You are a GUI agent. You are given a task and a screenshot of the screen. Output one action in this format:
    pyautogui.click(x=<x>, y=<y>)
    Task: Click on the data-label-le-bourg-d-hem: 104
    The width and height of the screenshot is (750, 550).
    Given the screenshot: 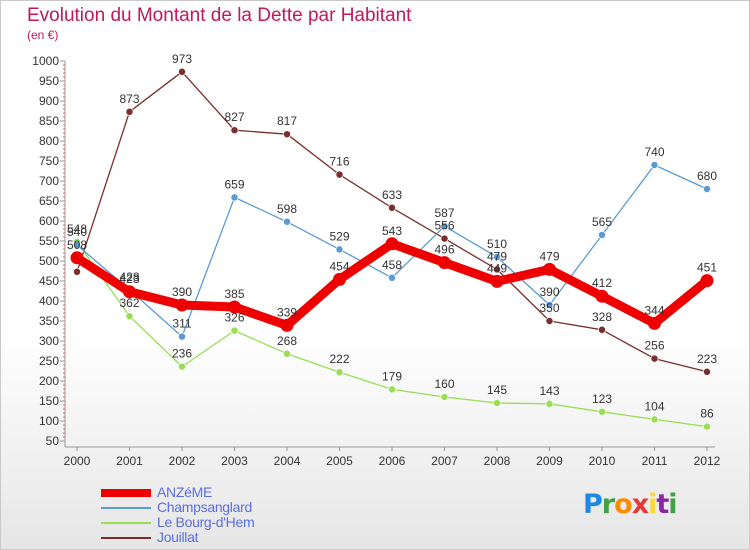 What is the action you would take?
    pyautogui.click(x=654, y=406)
    